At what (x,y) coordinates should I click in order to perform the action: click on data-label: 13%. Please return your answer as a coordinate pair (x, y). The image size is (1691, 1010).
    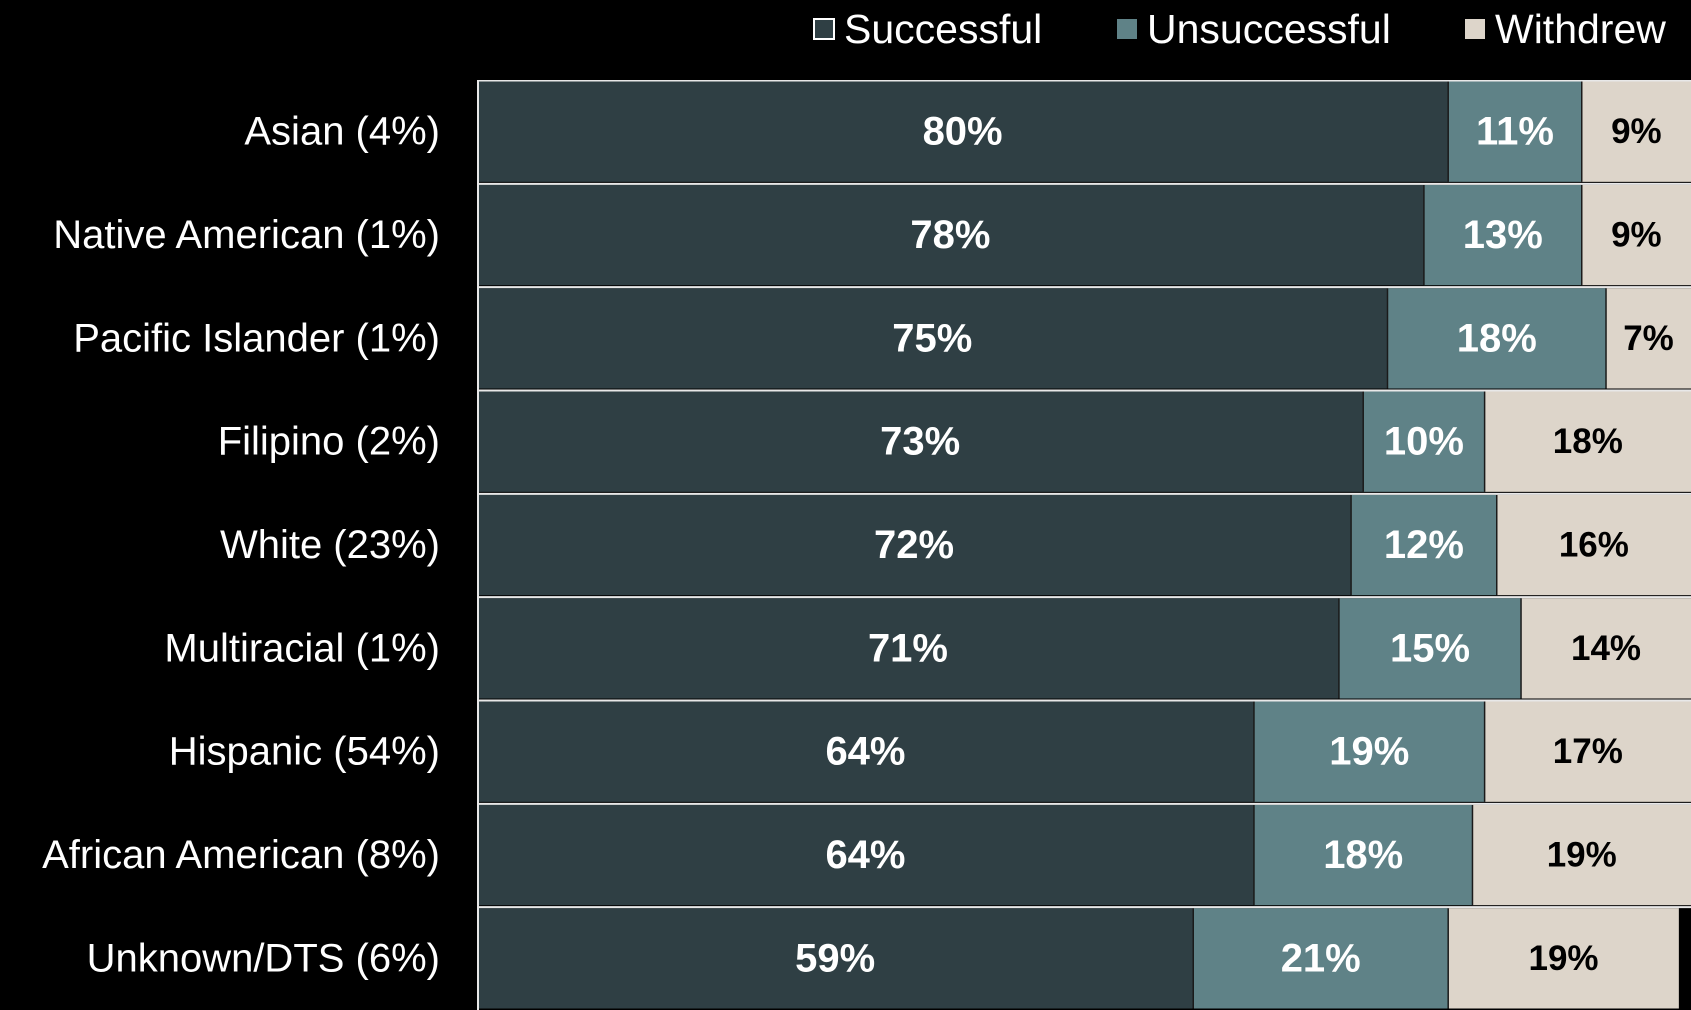
    Looking at the image, I should click on (1503, 235).